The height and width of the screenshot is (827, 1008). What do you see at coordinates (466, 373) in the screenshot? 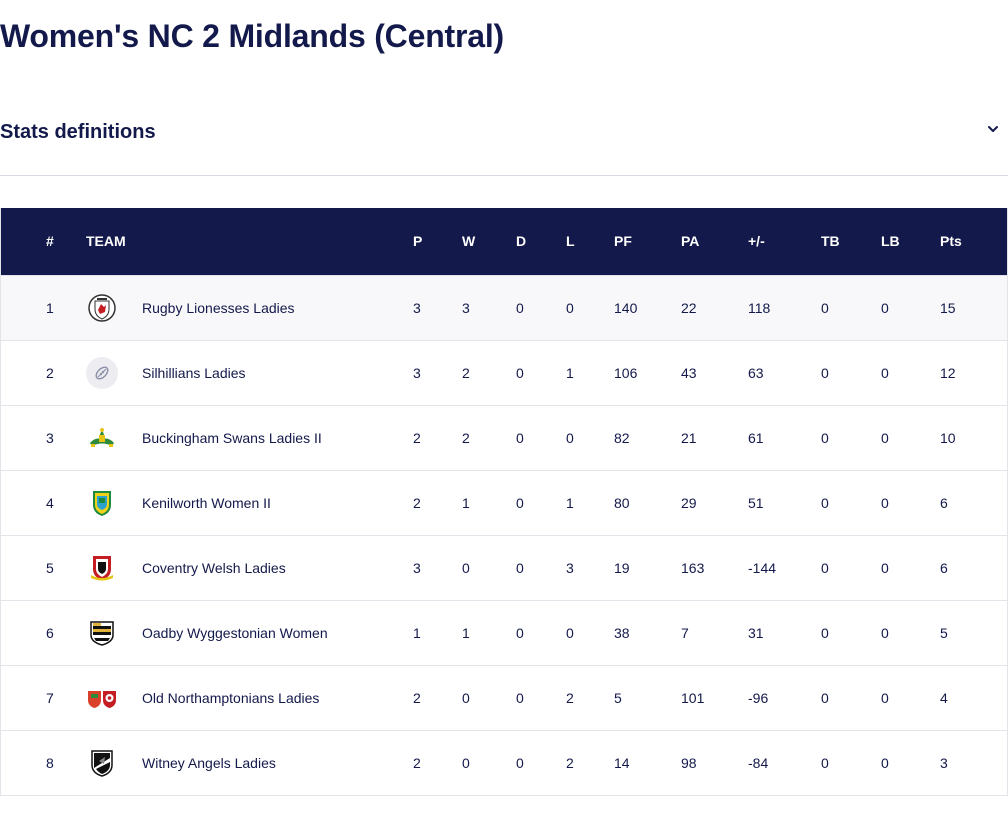
I see `won: 2` at bounding box center [466, 373].